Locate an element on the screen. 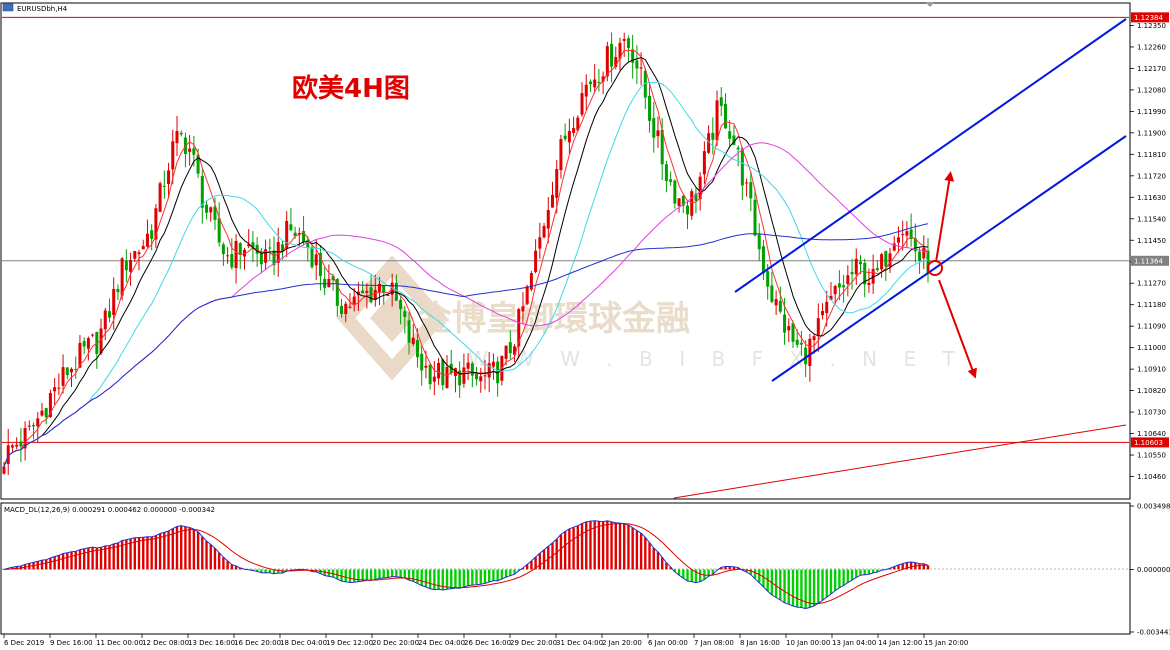 The height and width of the screenshot is (650, 1170). price-tick-label: 1.11720 is located at coordinates (1151, 176).